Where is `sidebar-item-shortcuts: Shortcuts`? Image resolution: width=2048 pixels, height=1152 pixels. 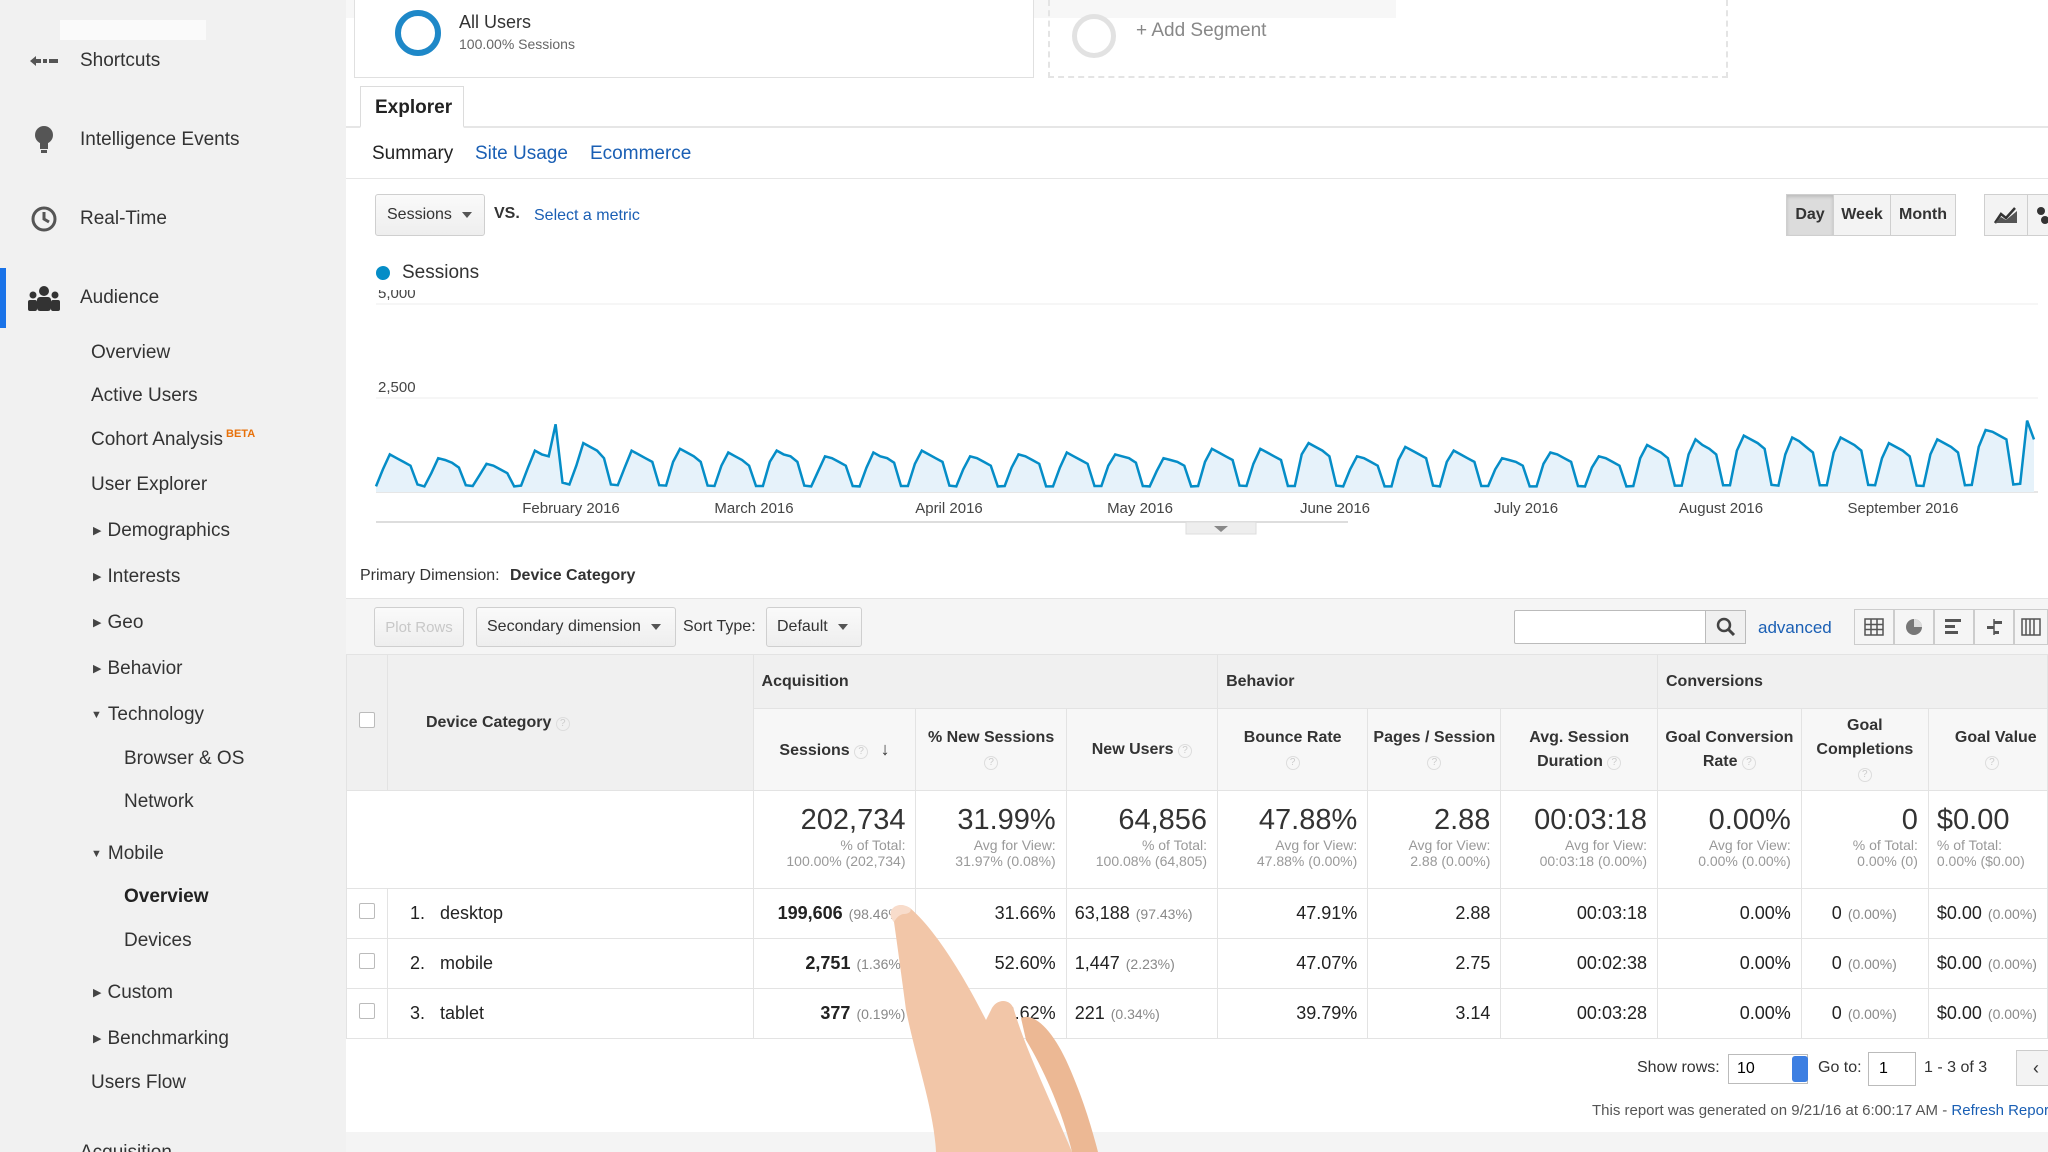 sidebar-item-shortcuts: Shortcuts is located at coordinates (173, 61).